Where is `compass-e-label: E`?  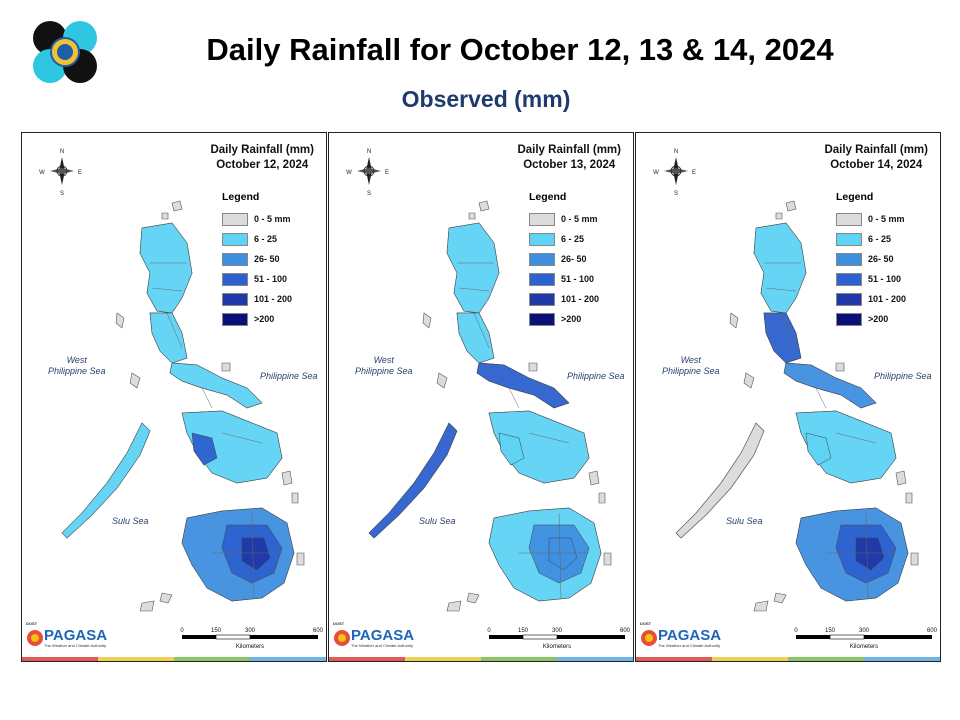
compass-e-label: E is located at coordinates (694, 173).